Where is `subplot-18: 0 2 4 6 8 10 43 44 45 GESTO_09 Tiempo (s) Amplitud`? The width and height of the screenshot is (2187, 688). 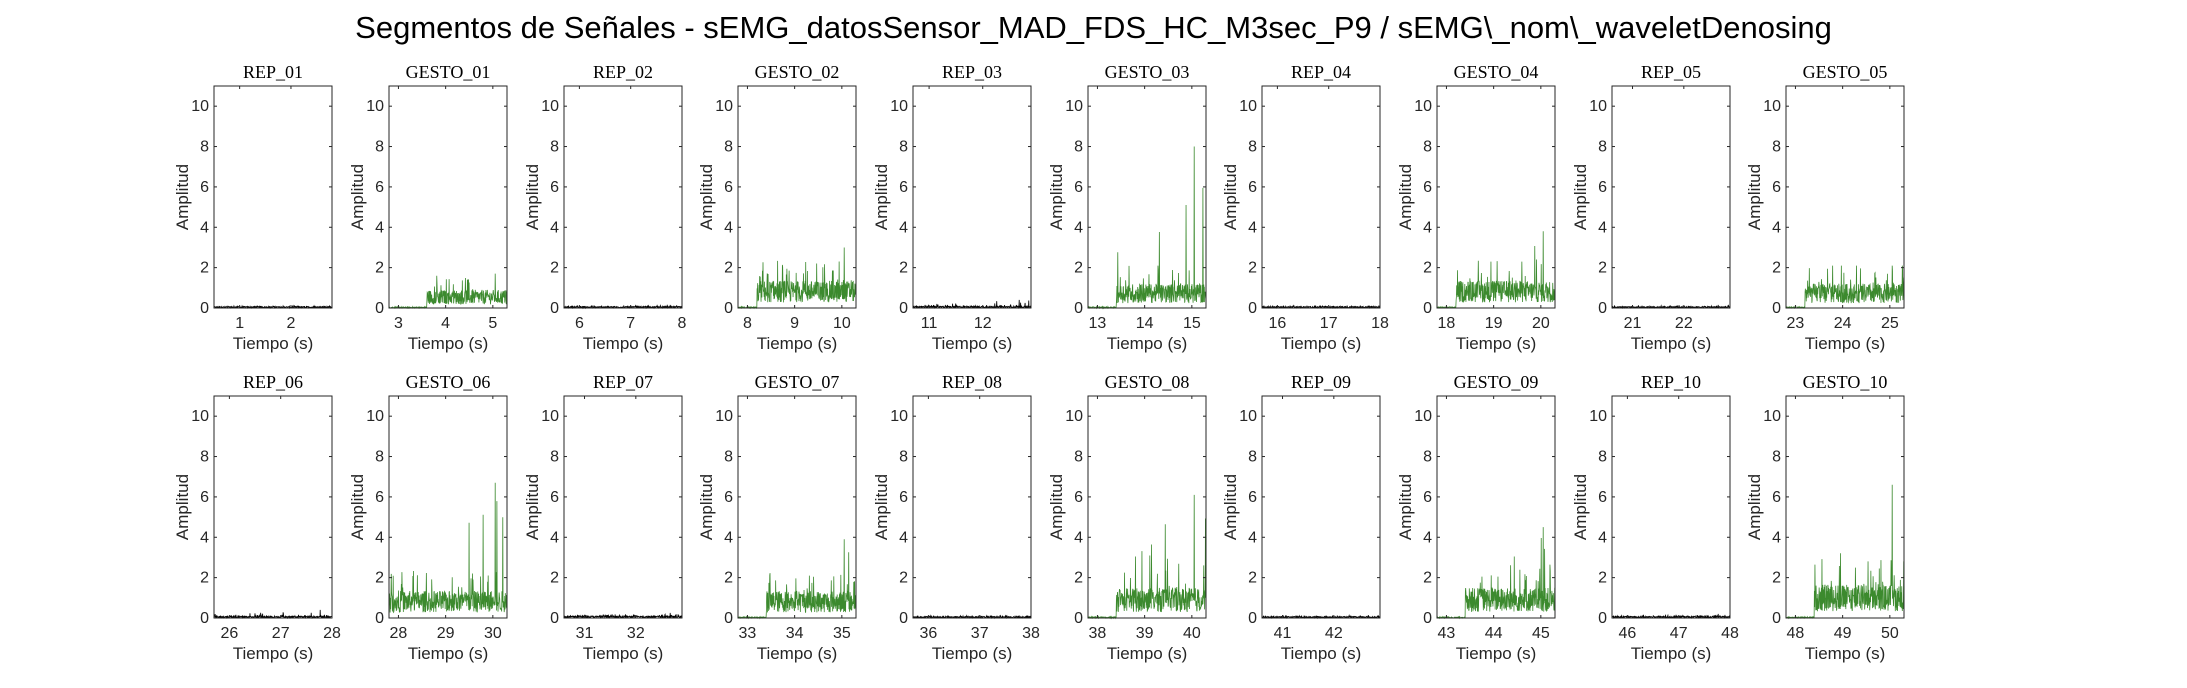 subplot-18: 0 2 4 6 8 10 43 44 45 GESTO_09 Tiempo (s) Amplitud is located at coordinates (1476, 517).